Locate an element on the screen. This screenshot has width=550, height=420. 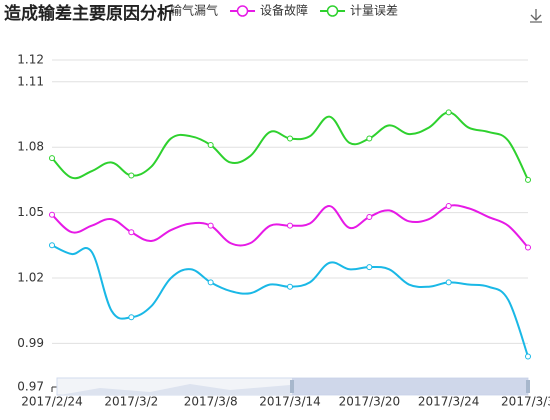
legend-label: 输气漏气 is located at coordinates (194, 10).